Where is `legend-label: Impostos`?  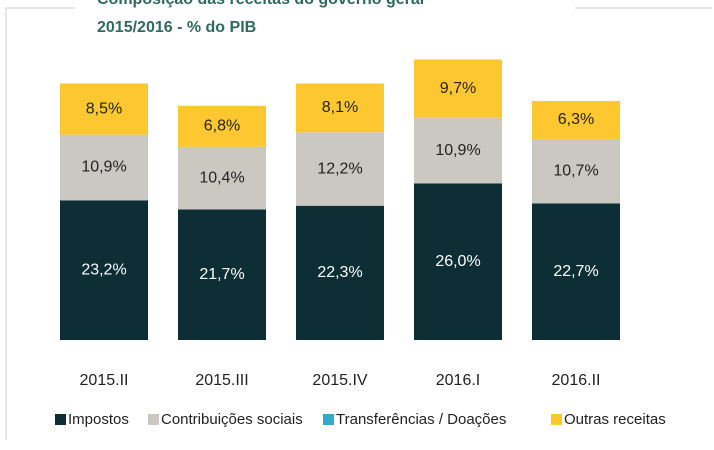
legend-label: Impostos is located at coordinates (98, 419).